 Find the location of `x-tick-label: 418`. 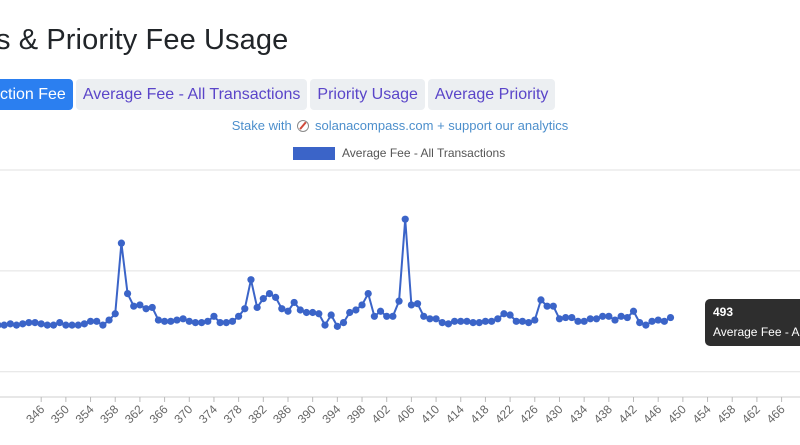

x-tick-label: 418 is located at coordinates (479, 414).